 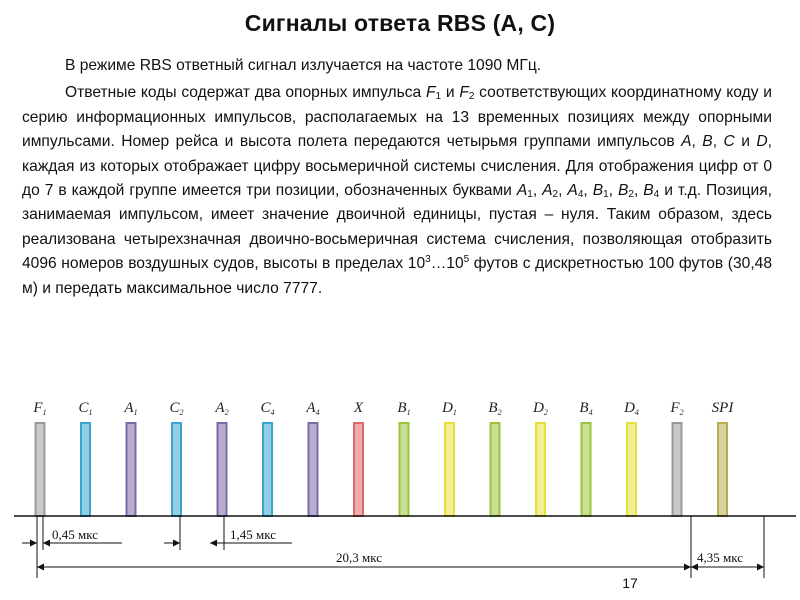 I want to click on pulse-label-d4: D4, so click(x=631, y=408).